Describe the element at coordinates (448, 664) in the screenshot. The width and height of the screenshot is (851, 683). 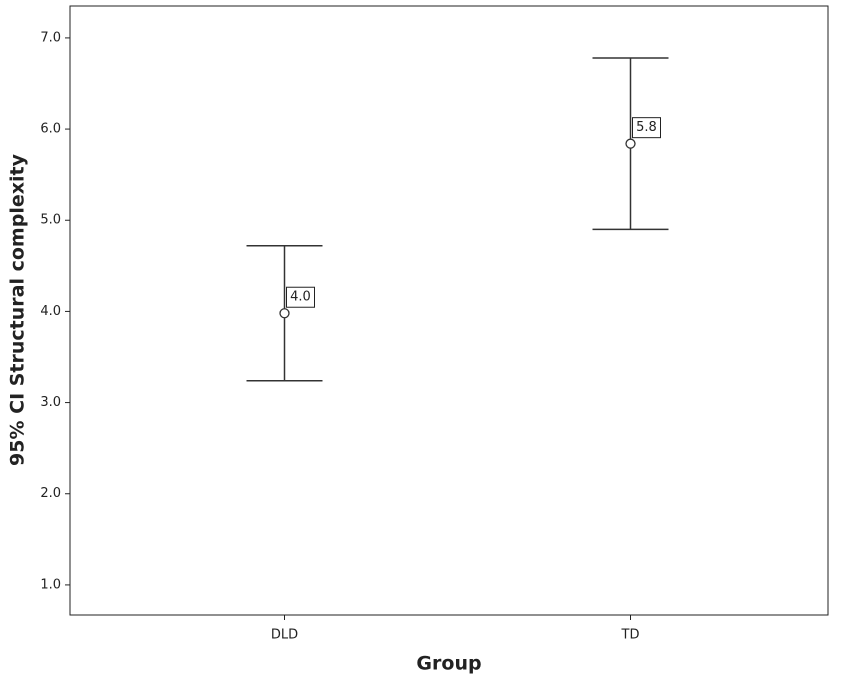
I see `x-axis-title: Group` at that location.